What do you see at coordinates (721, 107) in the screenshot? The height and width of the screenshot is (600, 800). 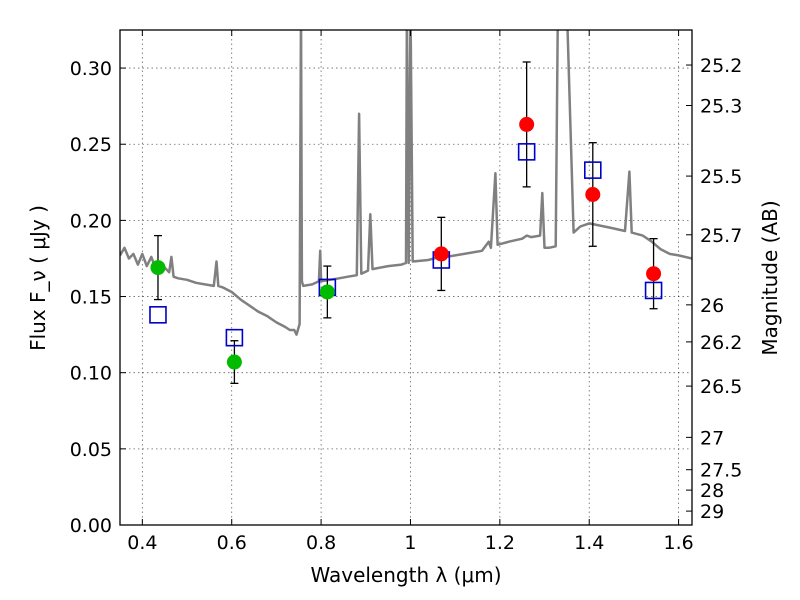 I see `mag-tick-label: 25.3` at bounding box center [721, 107].